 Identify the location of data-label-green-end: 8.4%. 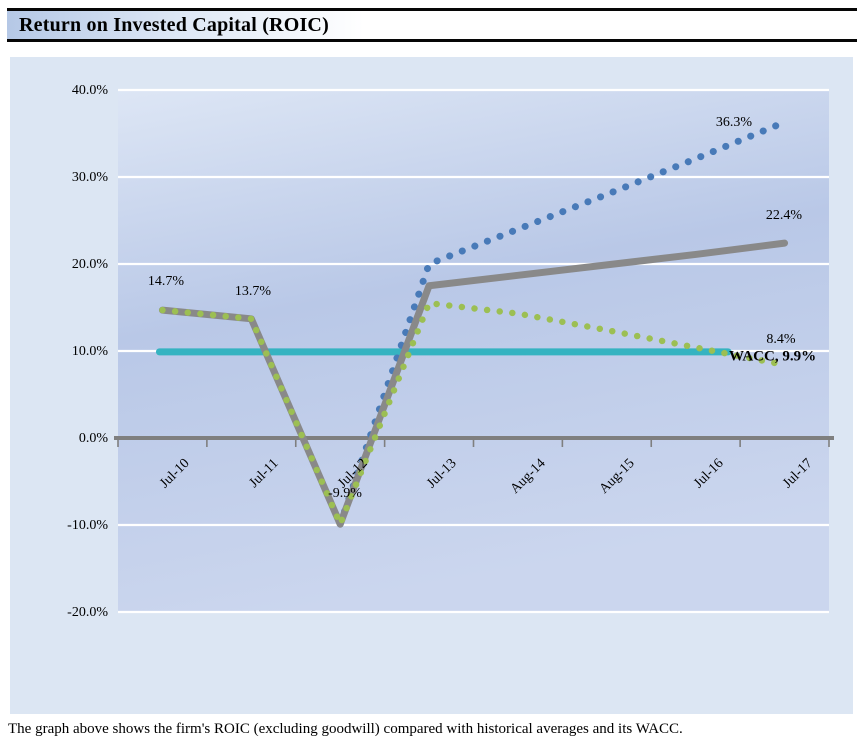
(781, 339).